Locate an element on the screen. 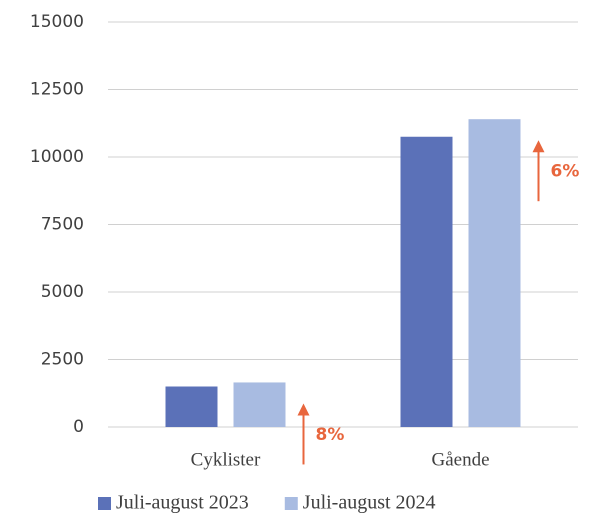 The width and height of the screenshot is (595, 523). x-tick-label: Gående is located at coordinates (460, 459).